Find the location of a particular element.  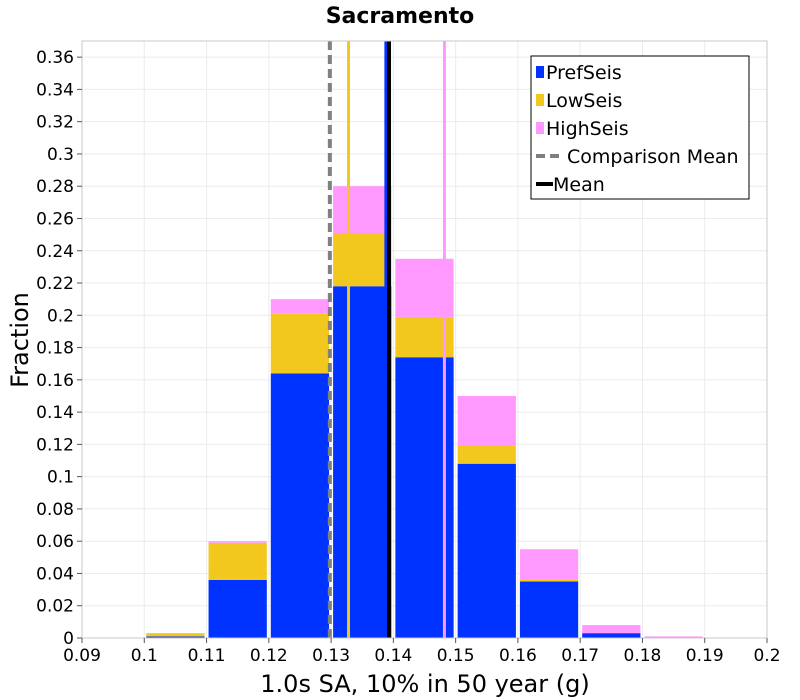

x-tick-label: 0.14 is located at coordinates (393, 656).